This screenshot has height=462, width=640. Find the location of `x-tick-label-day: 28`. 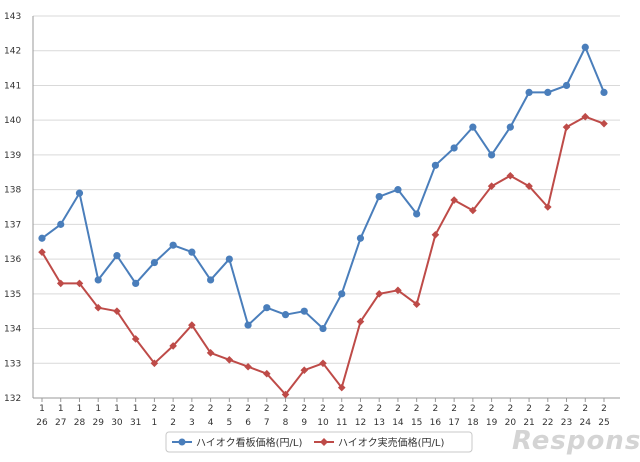

x-tick-label-day: 28 is located at coordinates (80, 423).